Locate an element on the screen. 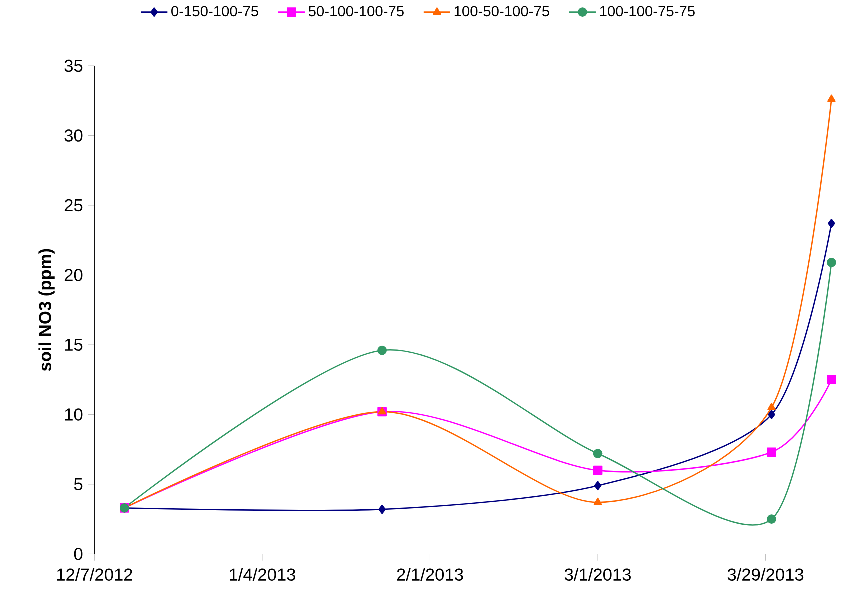 The image size is (867, 604). legend-label: 100-100-75-75 is located at coordinates (647, 11).